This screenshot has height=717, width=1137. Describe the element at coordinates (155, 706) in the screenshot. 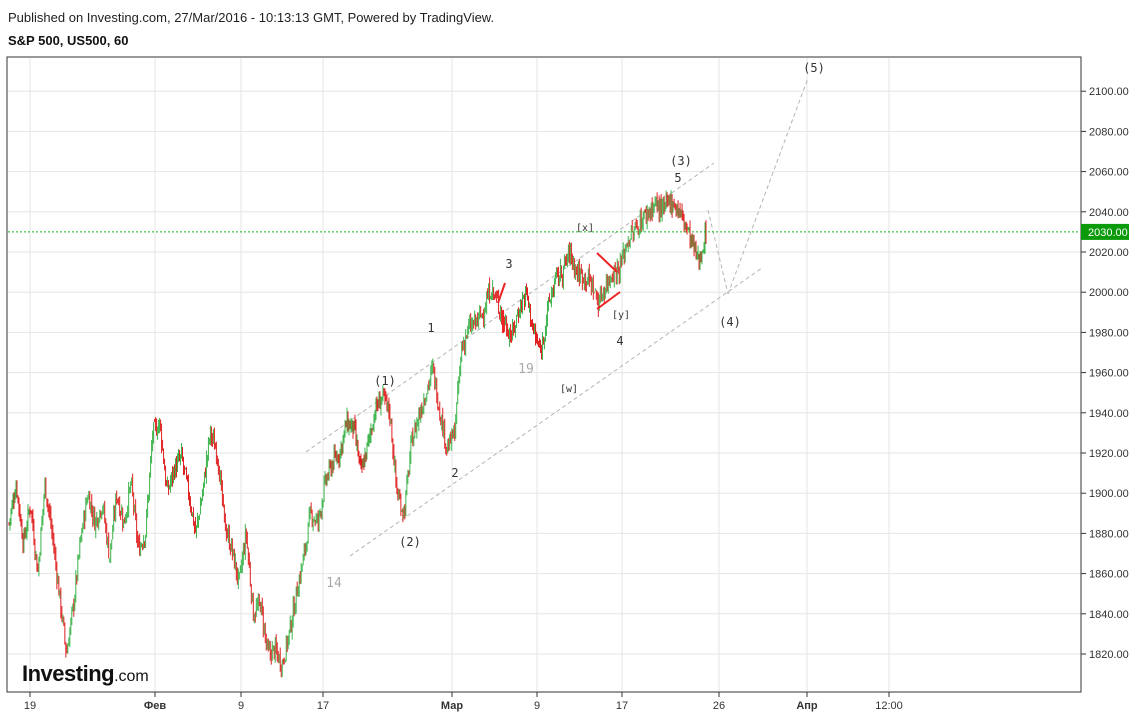

I see `x-tick-label: Фев` at that location.